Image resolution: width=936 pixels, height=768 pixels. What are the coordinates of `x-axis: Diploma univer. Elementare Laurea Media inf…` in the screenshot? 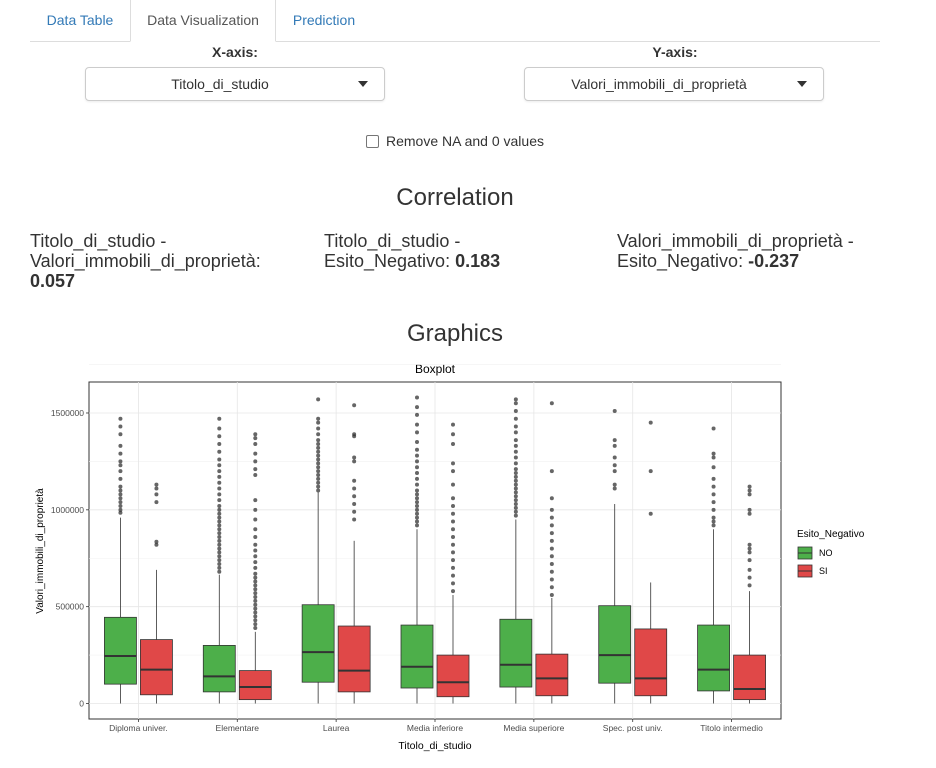 It's located at (436, 726).